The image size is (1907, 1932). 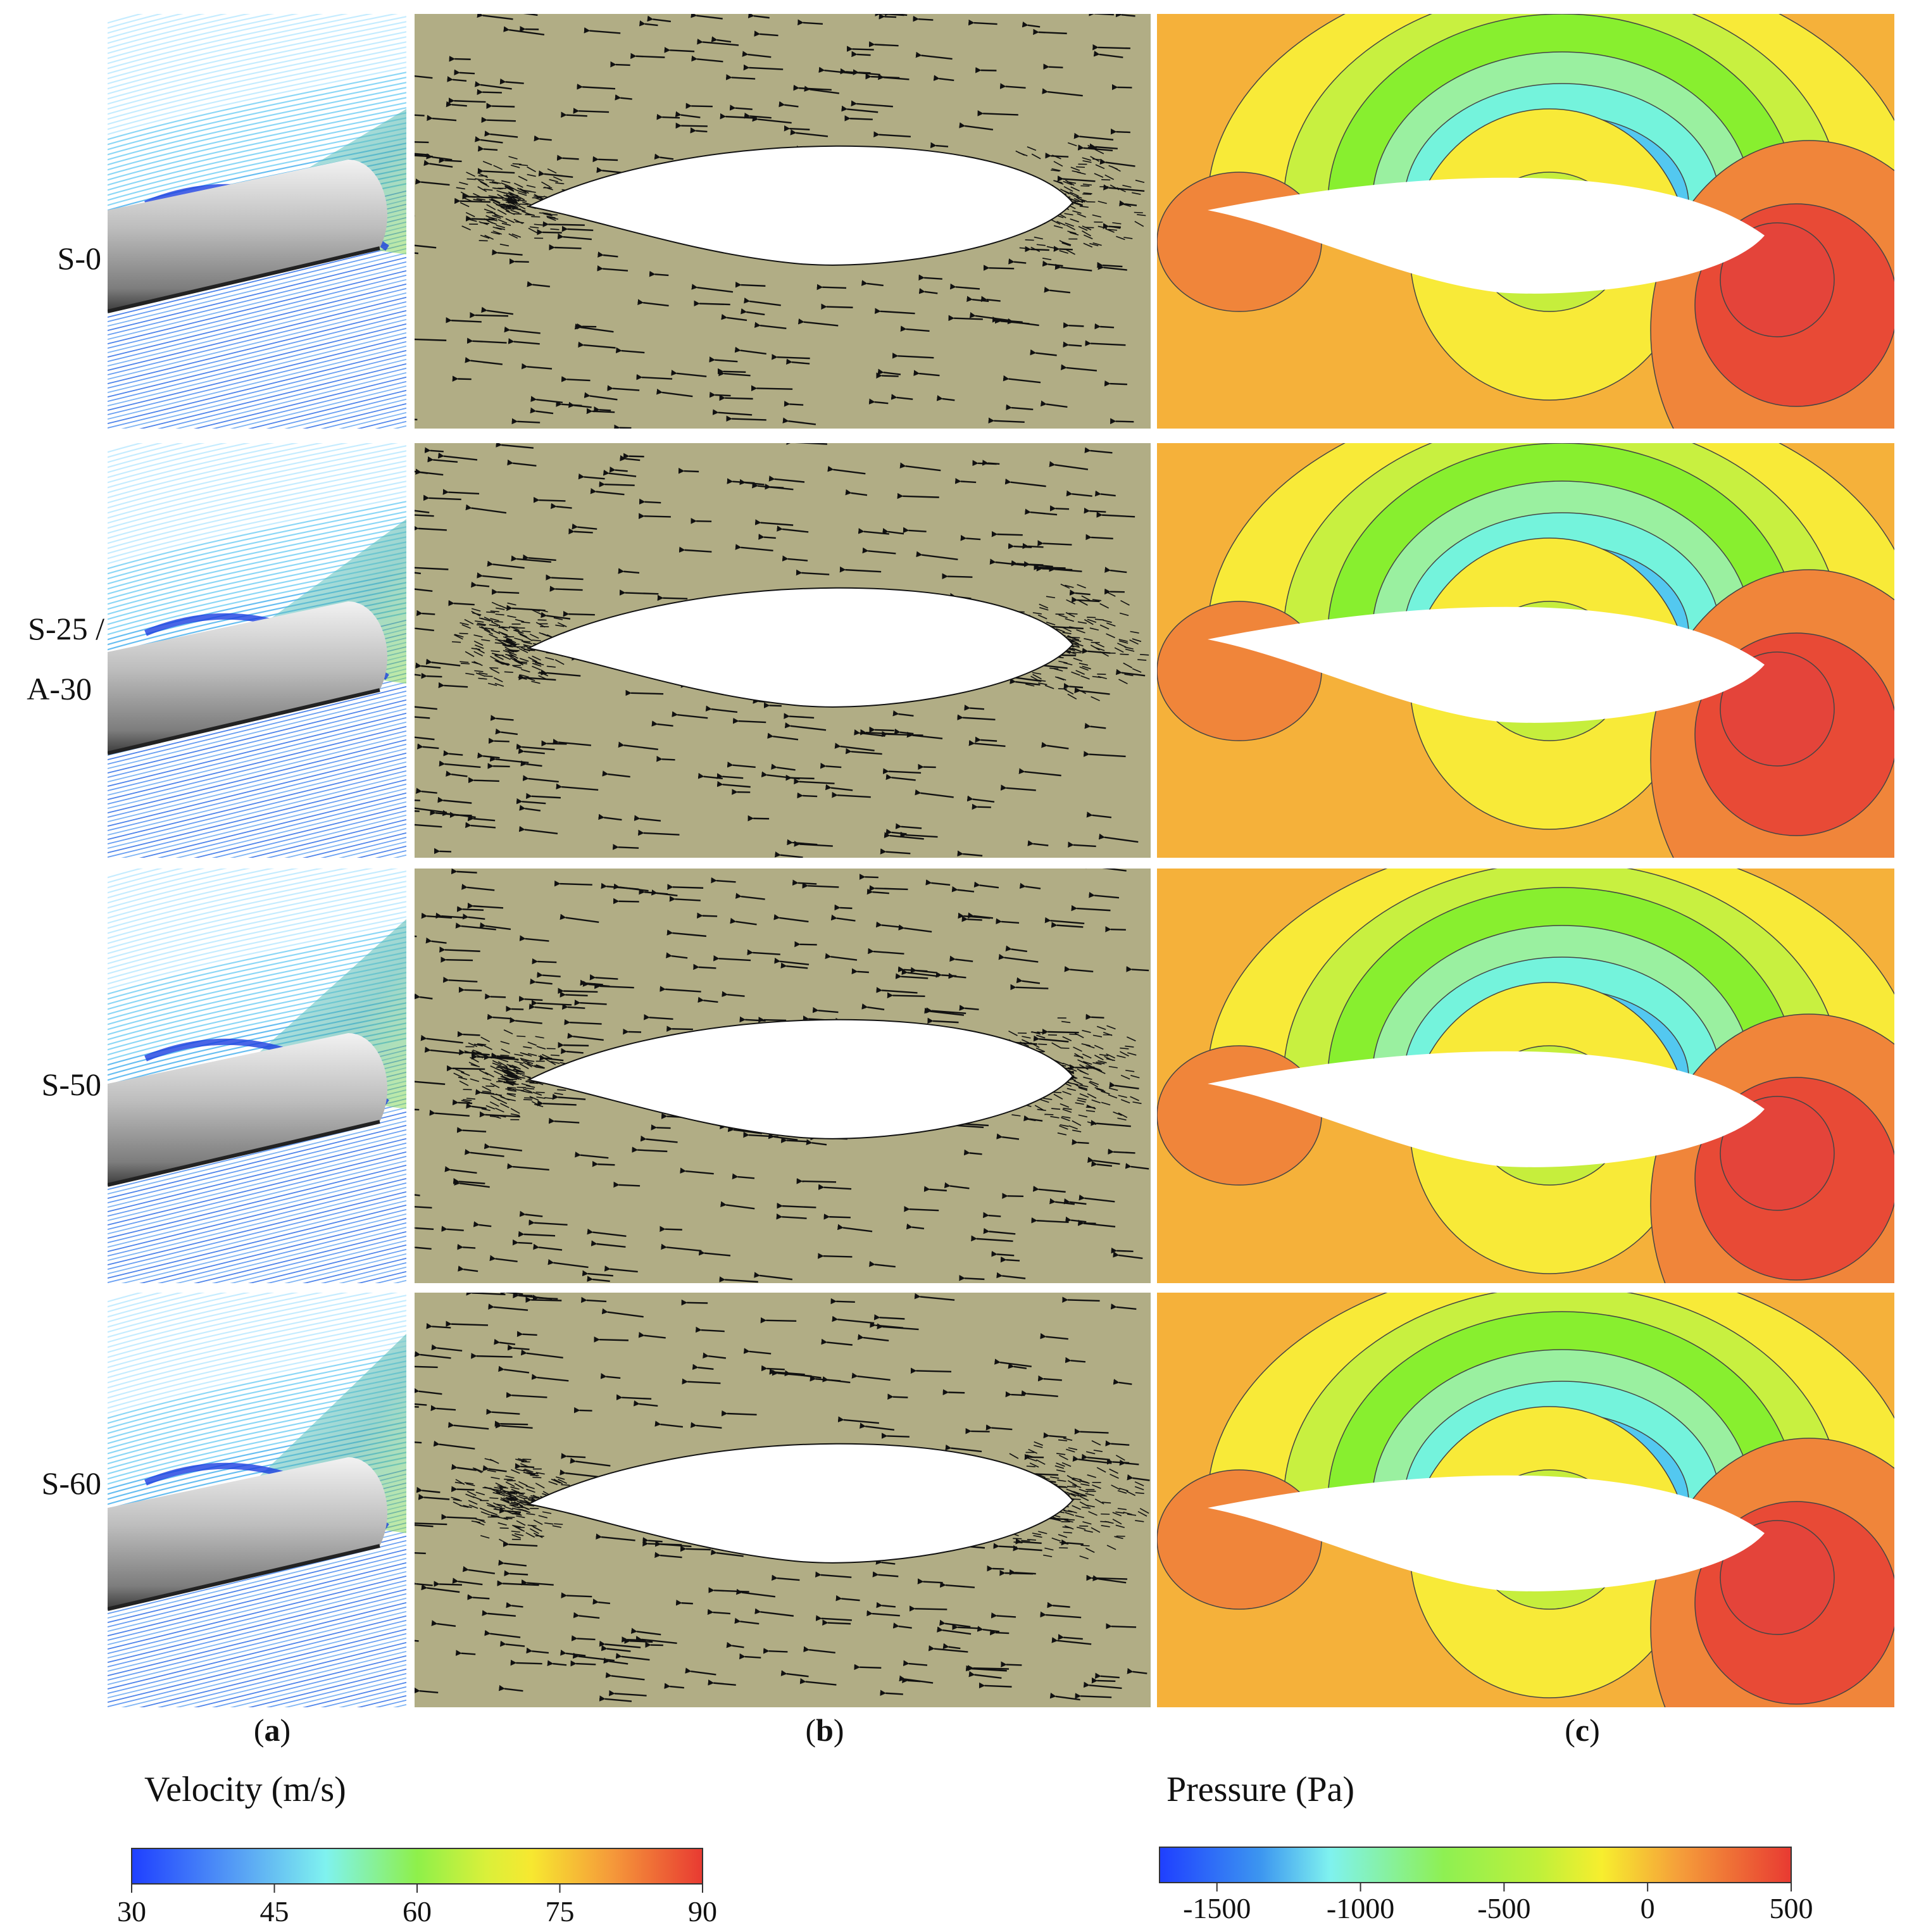 What do you see at coordinates (274, 1911) in the screenshot?
I see `velocity-tick-label: 45` at bounding box center [274, 1911].